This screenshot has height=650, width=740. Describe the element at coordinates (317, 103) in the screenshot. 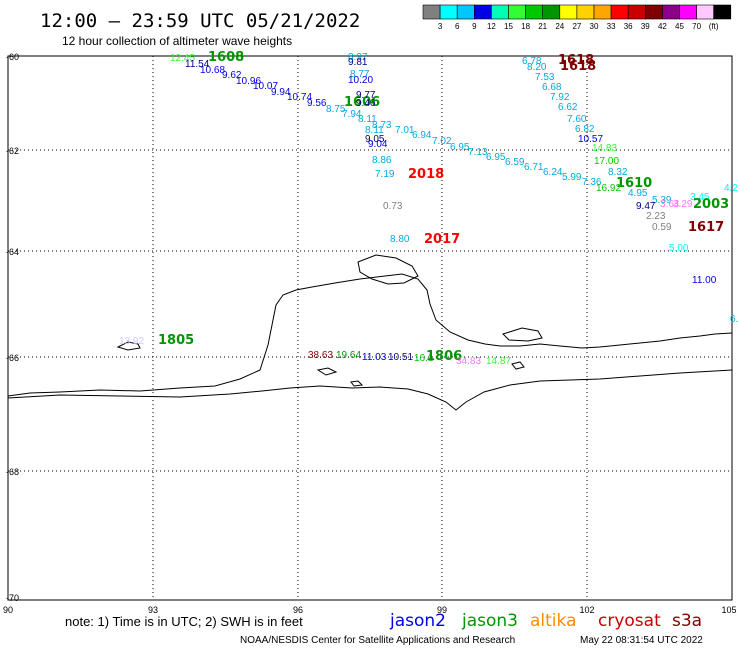

I see `obs-wave-height: 9.56` at that location.